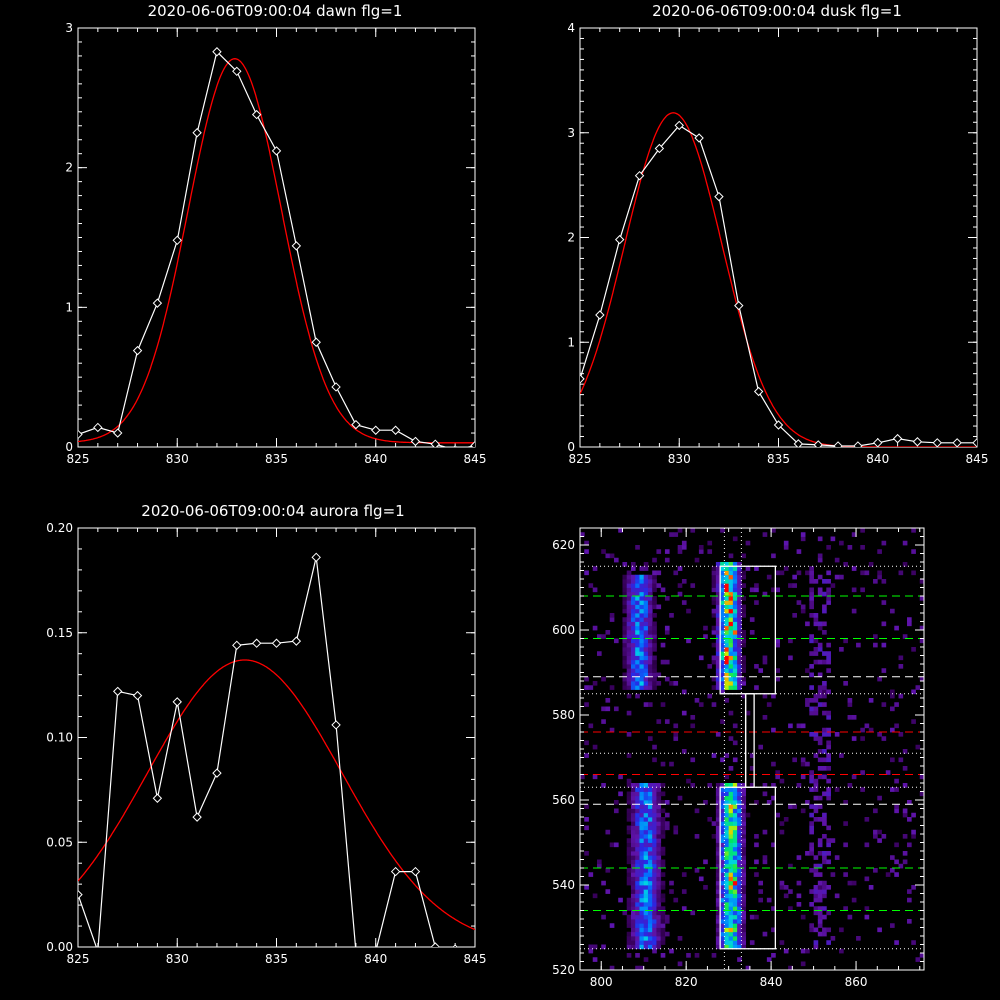  Describe the element at coordinates (778, 459) in the screenshot. I see `dusk-x-tick-label: 835` at that location.